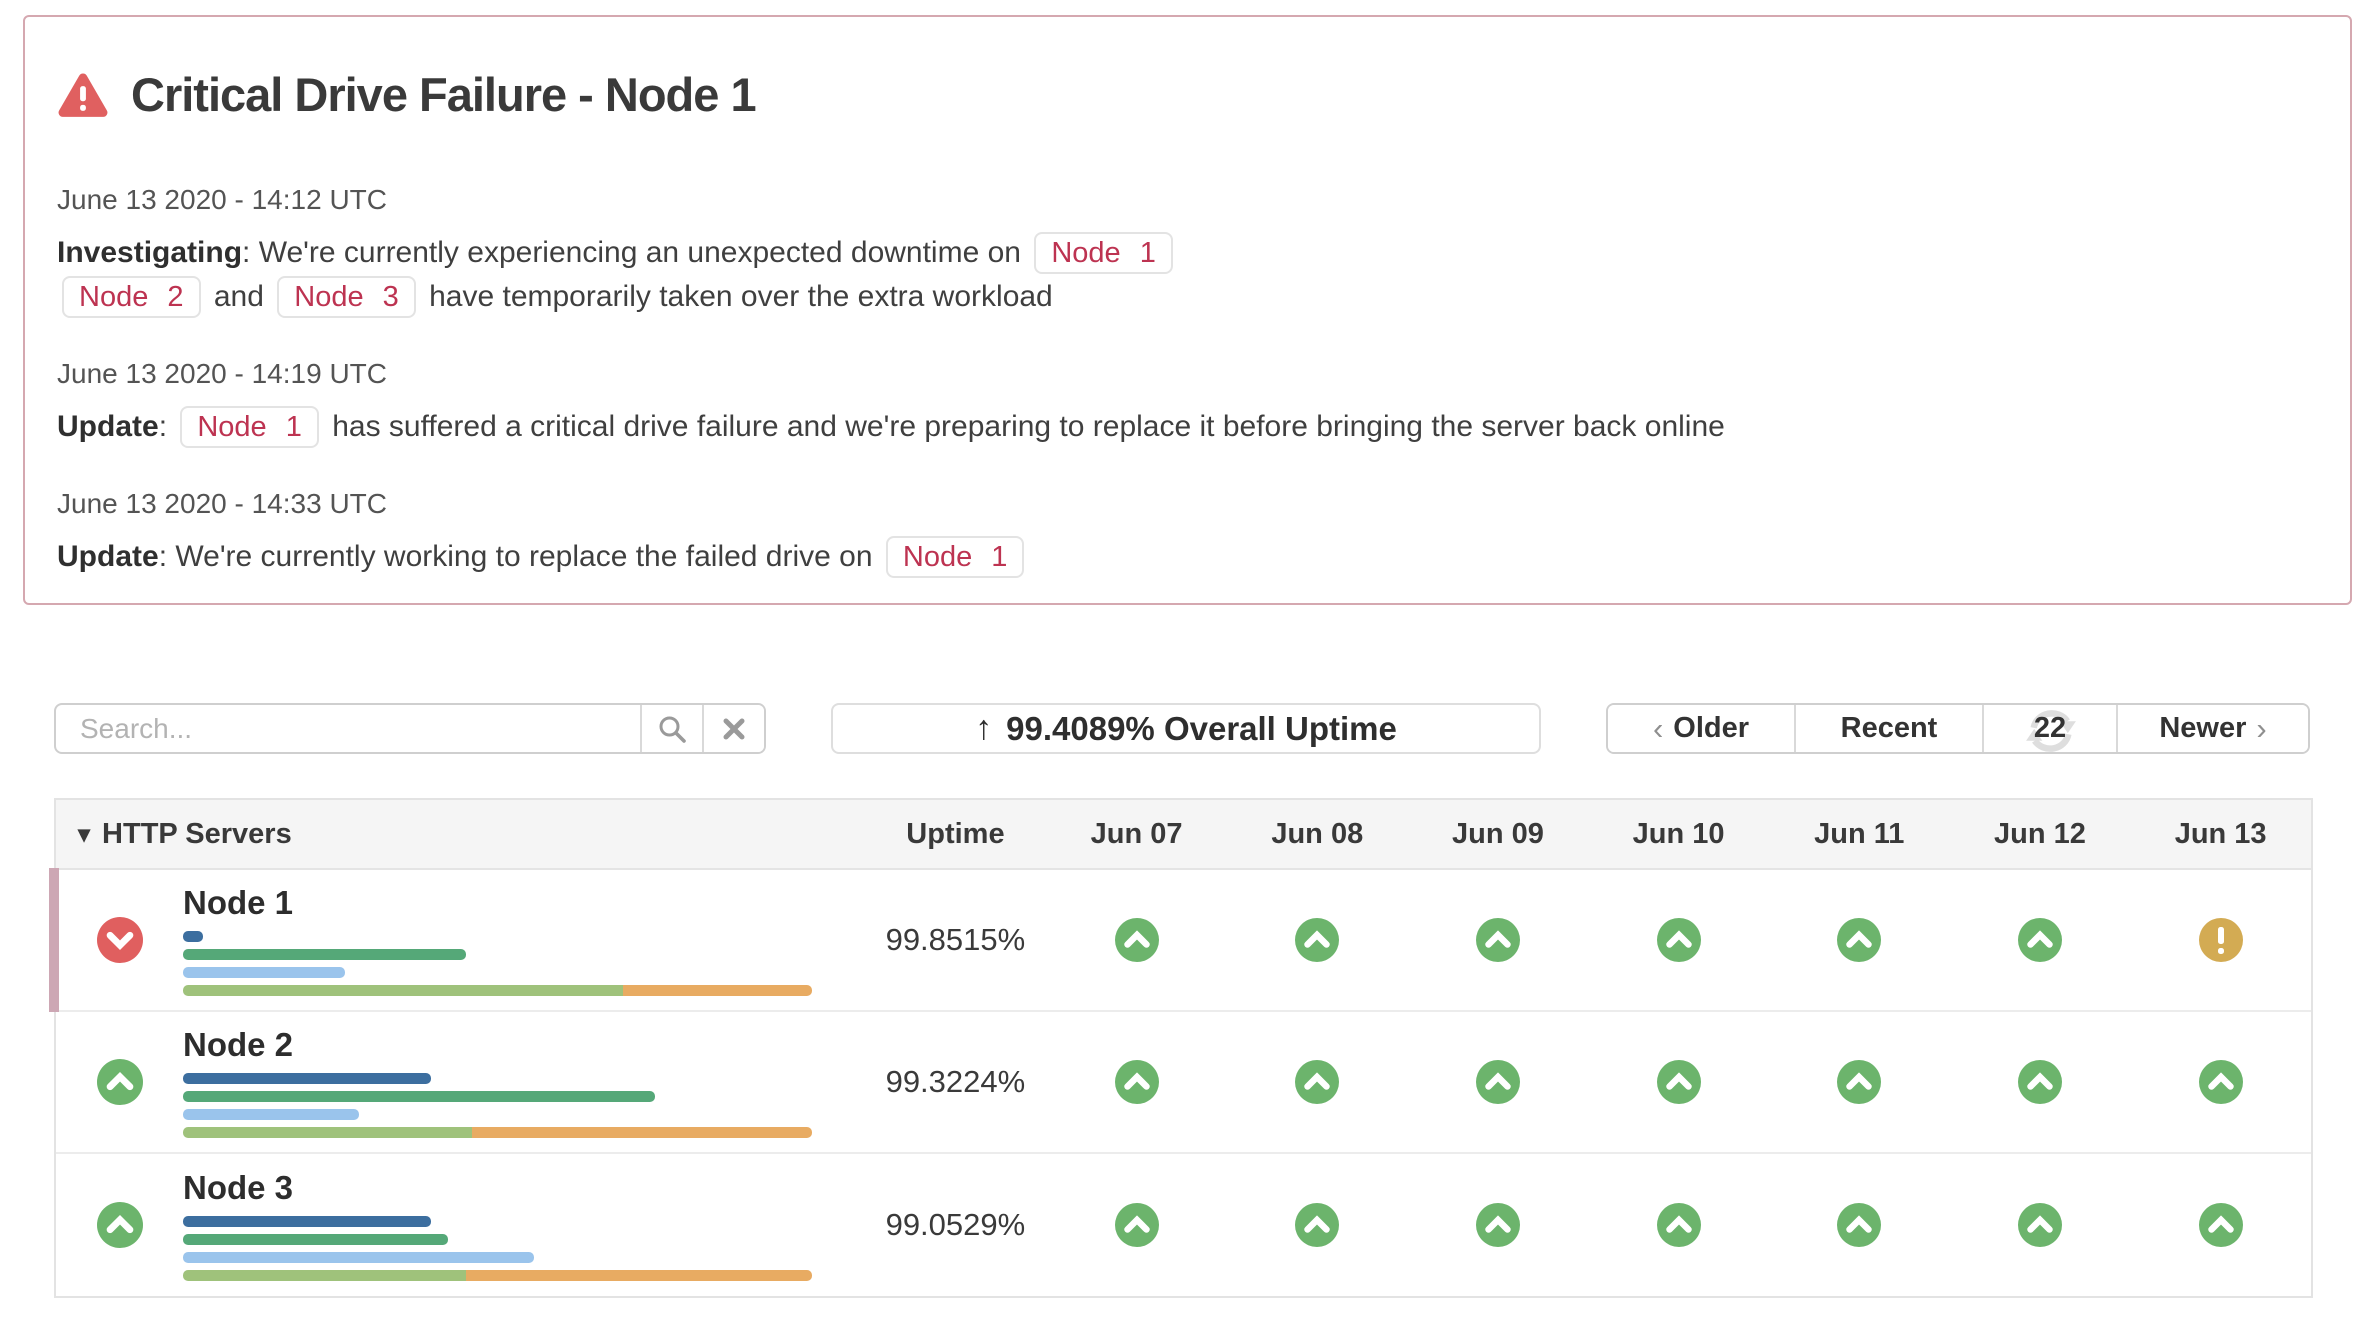 The image size is (2370, 1330). What do you see at coordinates (955, 1224) in the screenshot?
I see `uptime-value: 99.0529%` at bounding box center [955, 1224].